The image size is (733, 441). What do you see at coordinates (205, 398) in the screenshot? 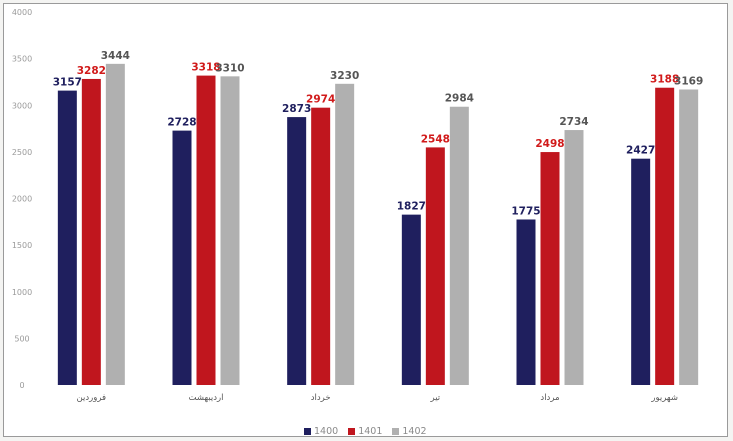
I see `x-tick-label: اردیبهشت` at bounding box center [205, 398].